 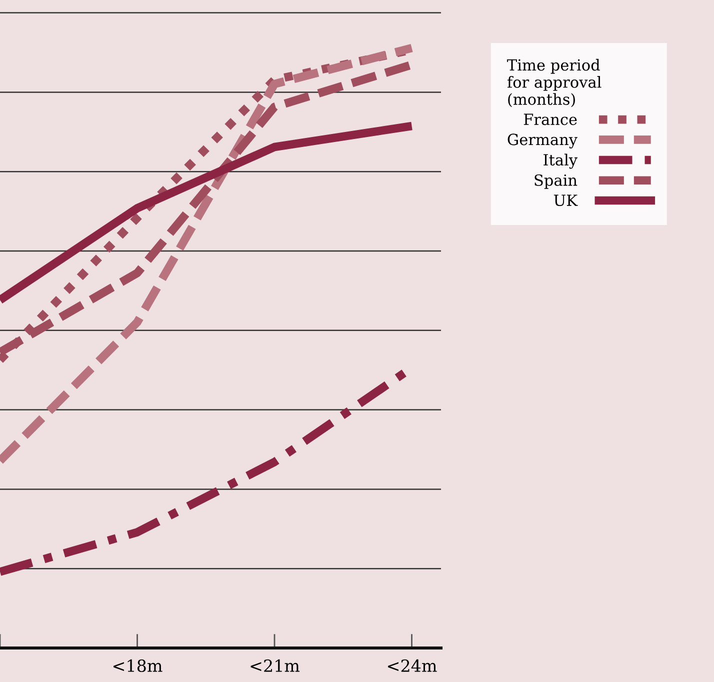 I want to click on legend-label: Spain, so click(x=556, y=181).